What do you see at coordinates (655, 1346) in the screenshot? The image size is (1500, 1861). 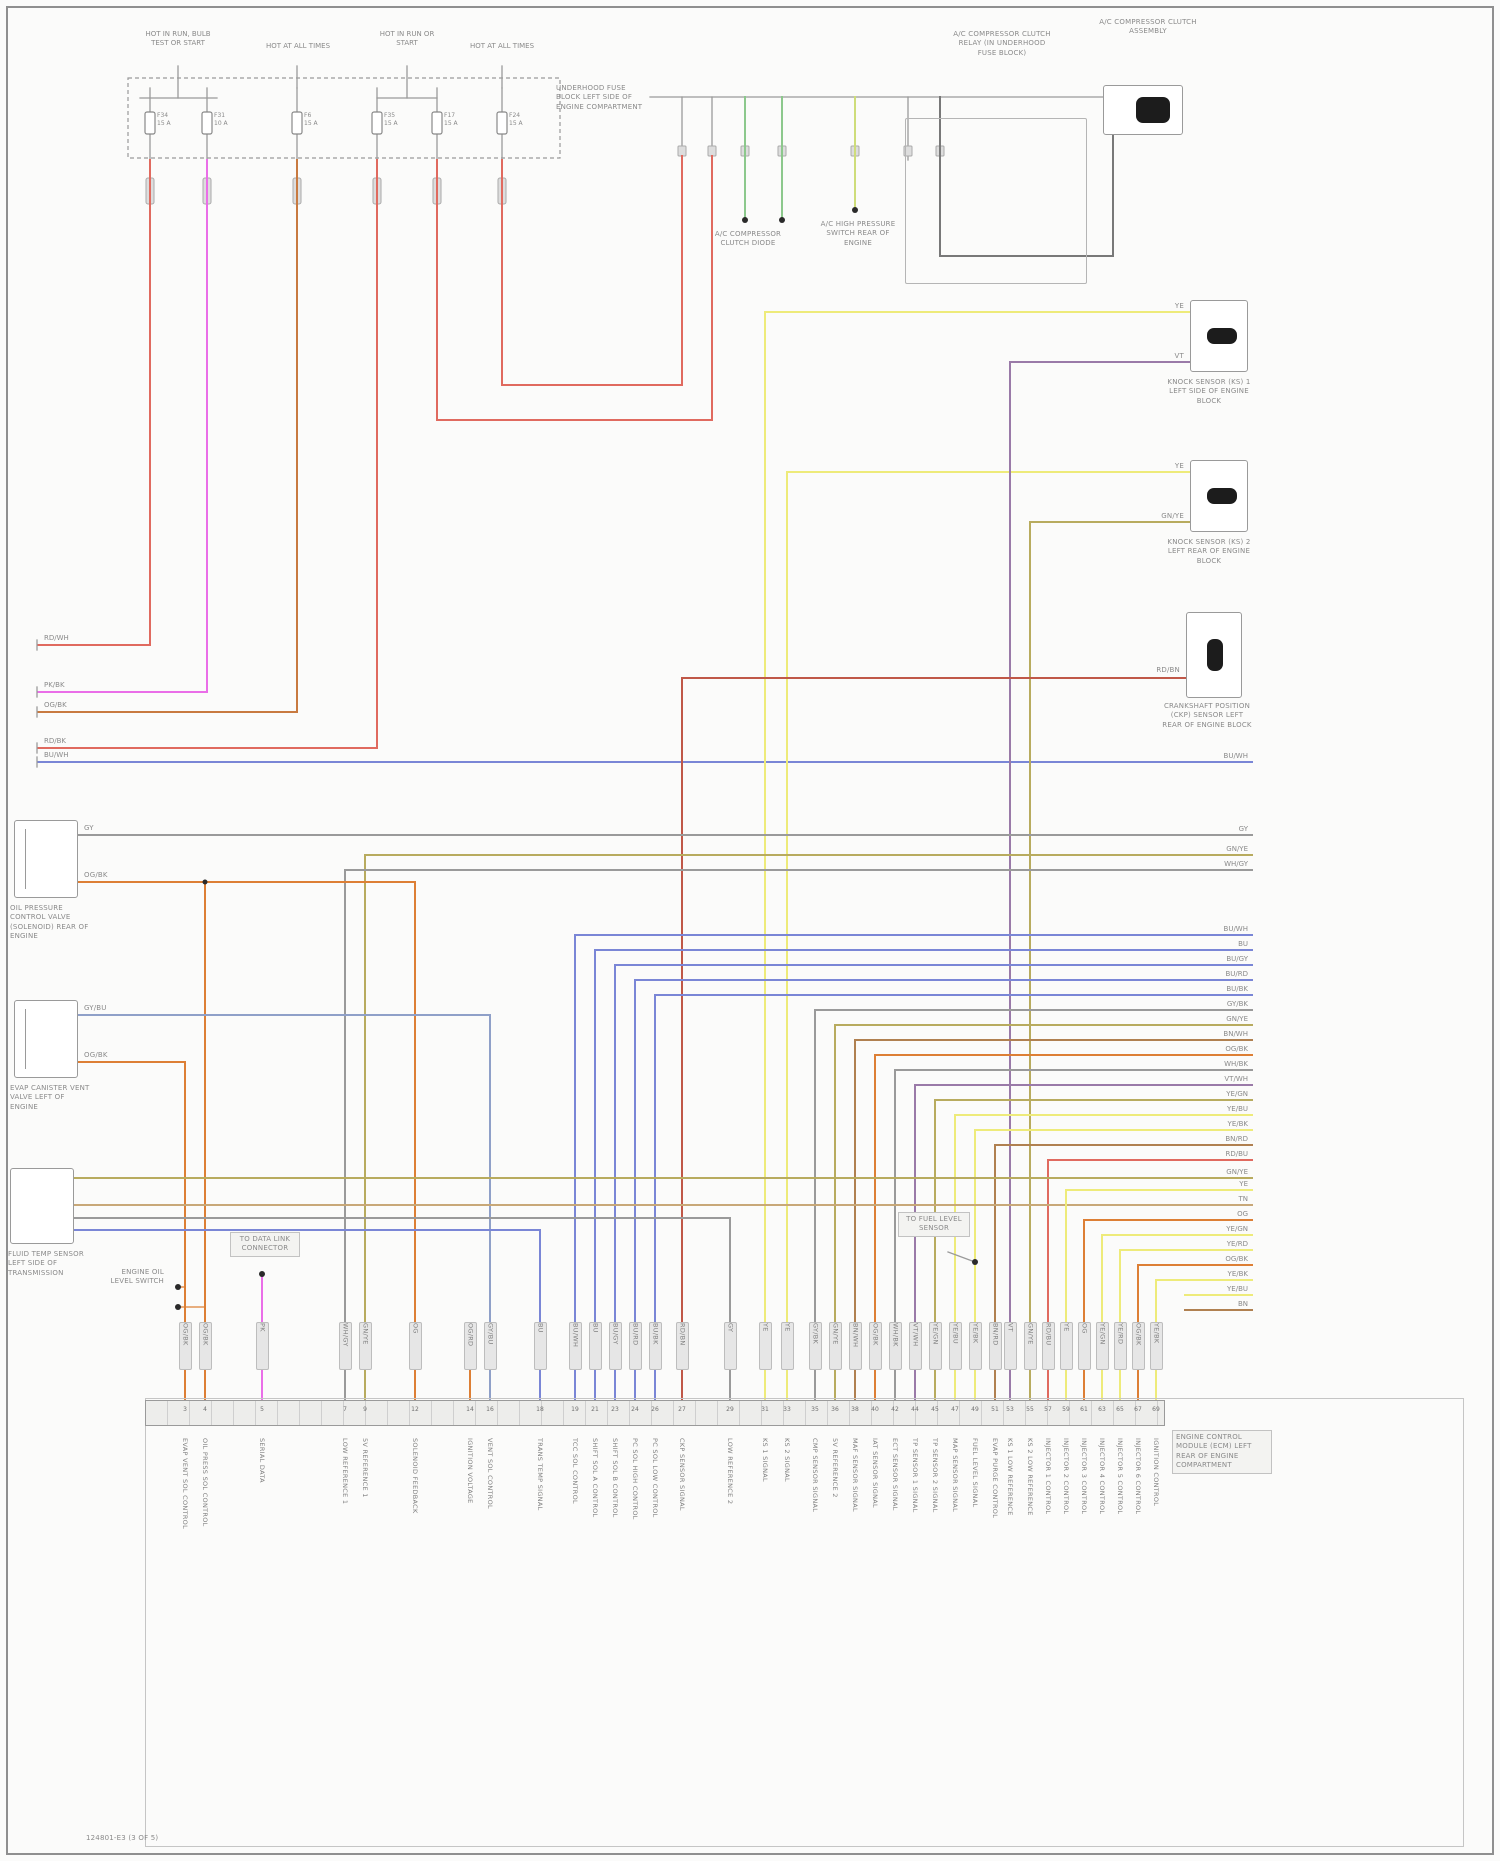 I see `pin-connector-box: BU/BK` at bounding box center [655, 1346].